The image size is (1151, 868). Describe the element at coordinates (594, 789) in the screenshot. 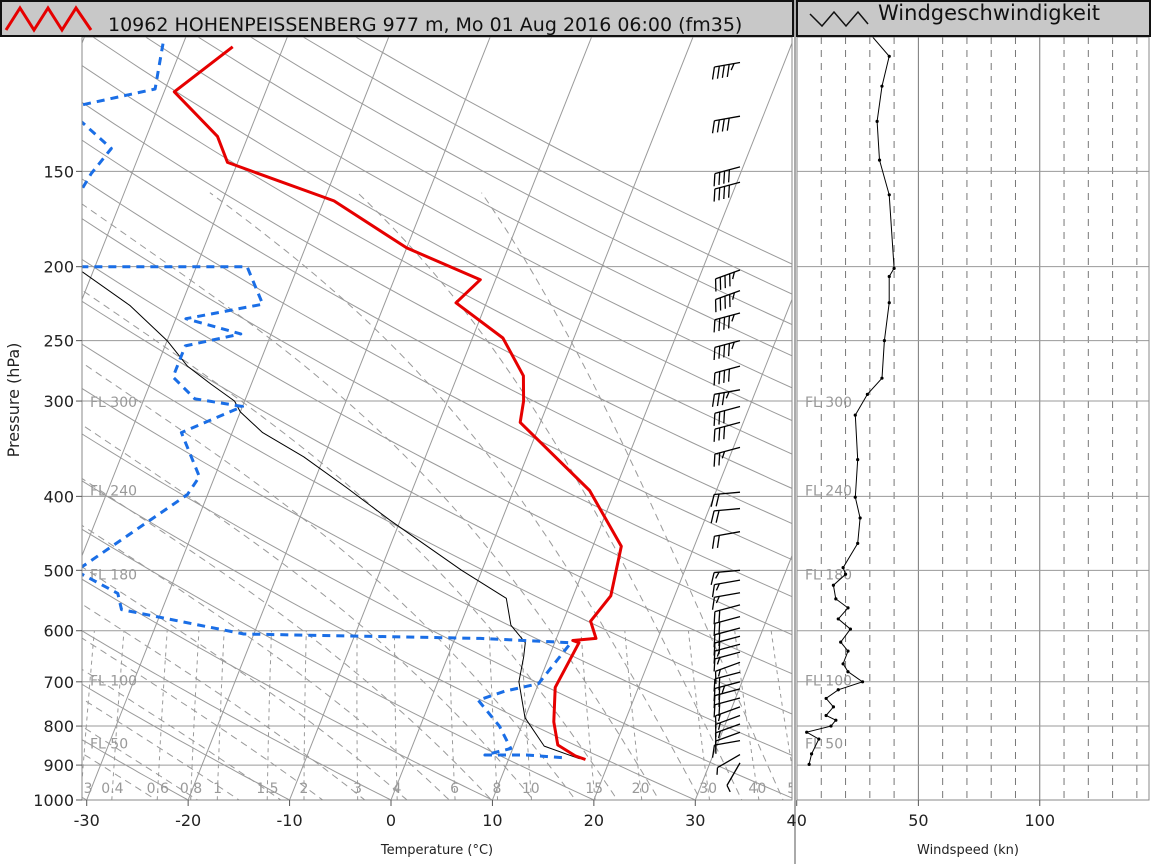

I see `mixing-ratio-label: 15` at that location.